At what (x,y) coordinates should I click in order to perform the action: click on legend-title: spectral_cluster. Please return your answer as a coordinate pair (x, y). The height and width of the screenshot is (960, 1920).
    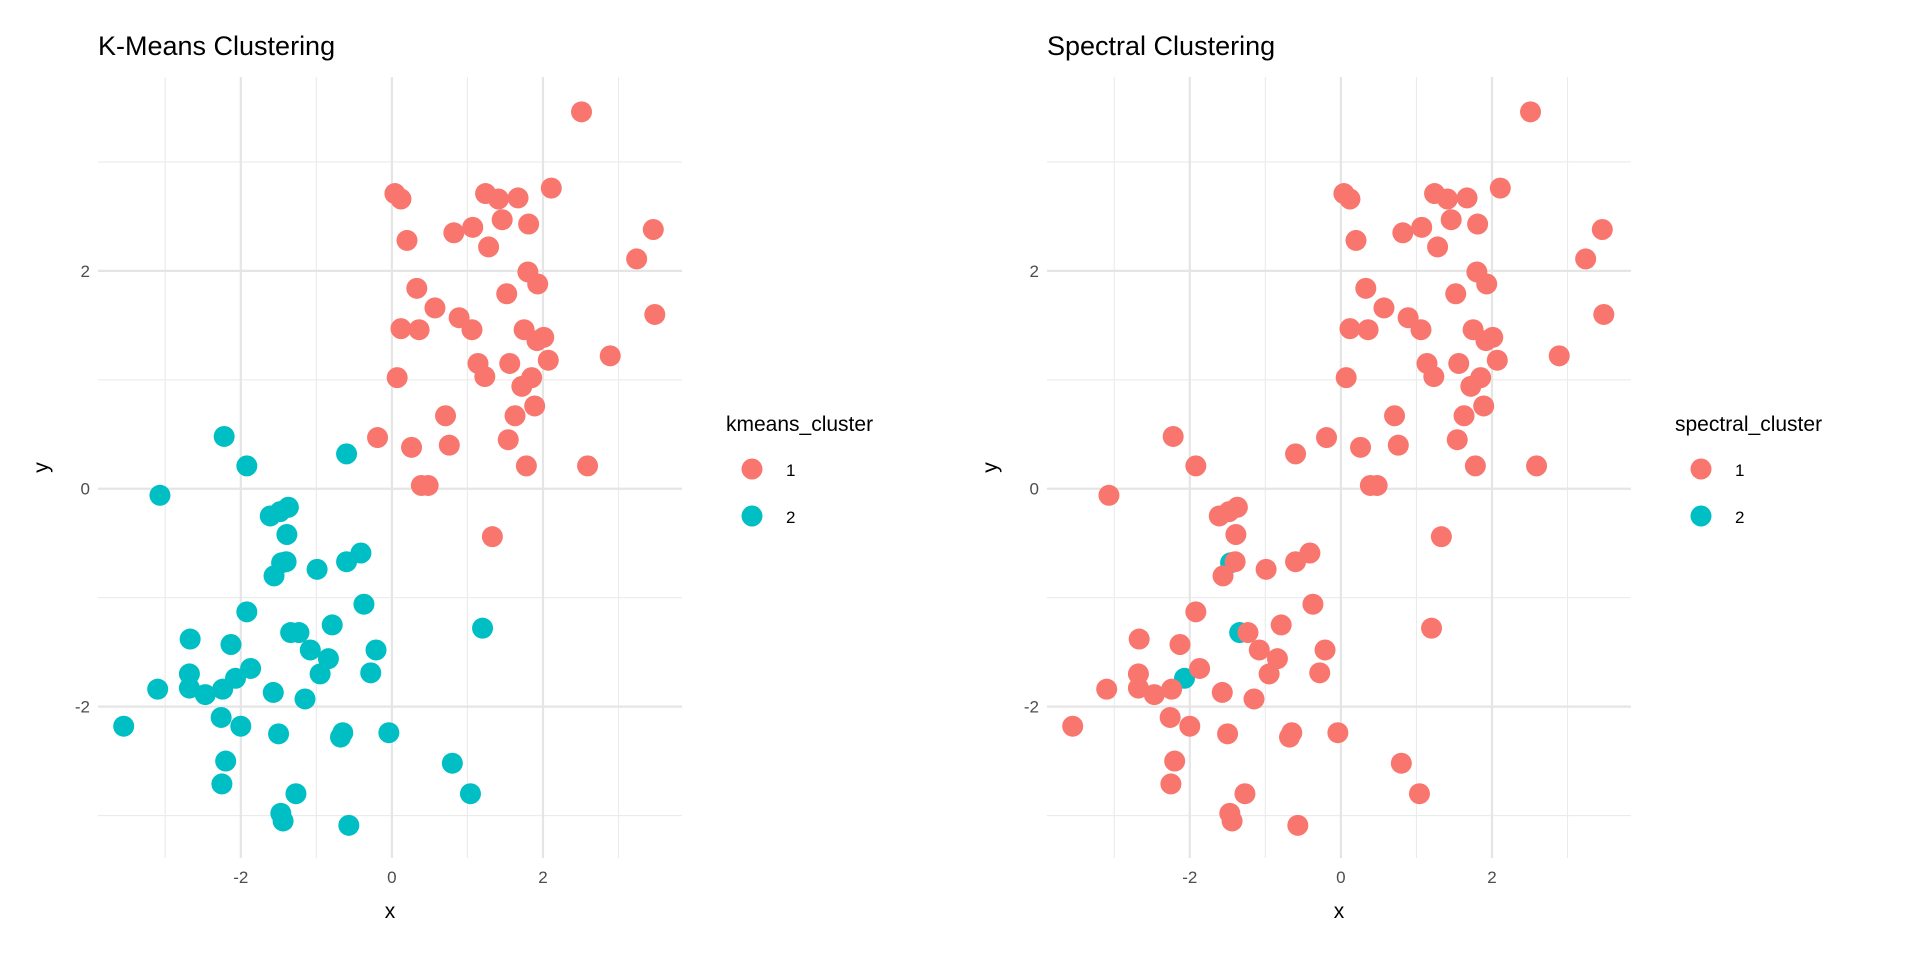
    Looking at the image, I should click on (1748, 424).